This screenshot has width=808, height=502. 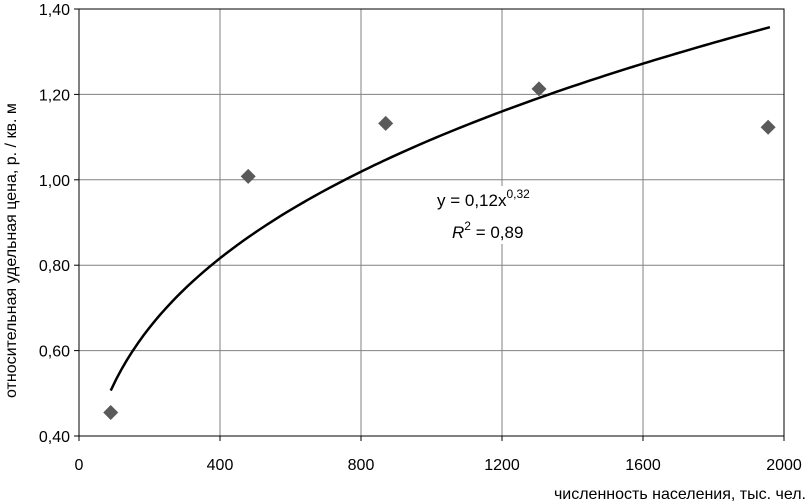 I want to click on x-axis-tick-labels: 0 400 800 1200 1600 2000, so click(x=438, y=455).